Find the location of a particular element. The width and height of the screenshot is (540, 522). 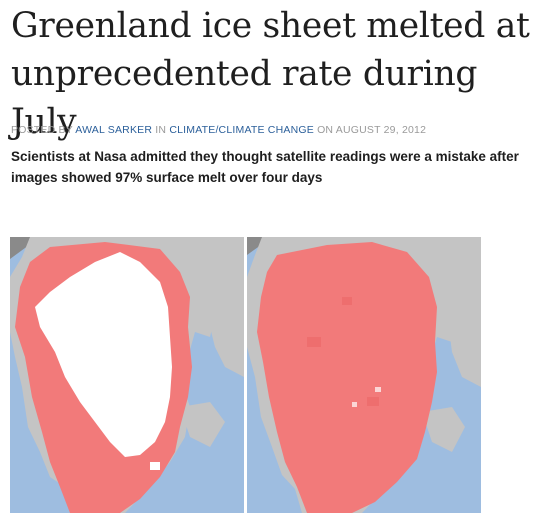

category-link: CLIMATE/CLIMATE CHANGE is located at coordinates (241, 130).